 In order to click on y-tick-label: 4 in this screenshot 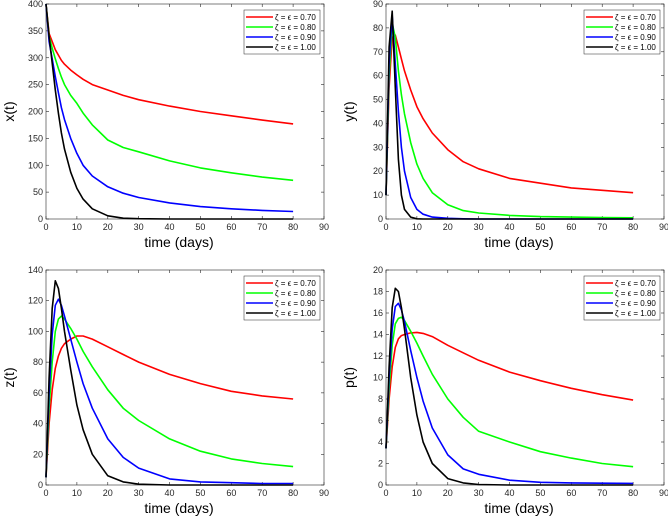, I will do `click(380, 442)`.